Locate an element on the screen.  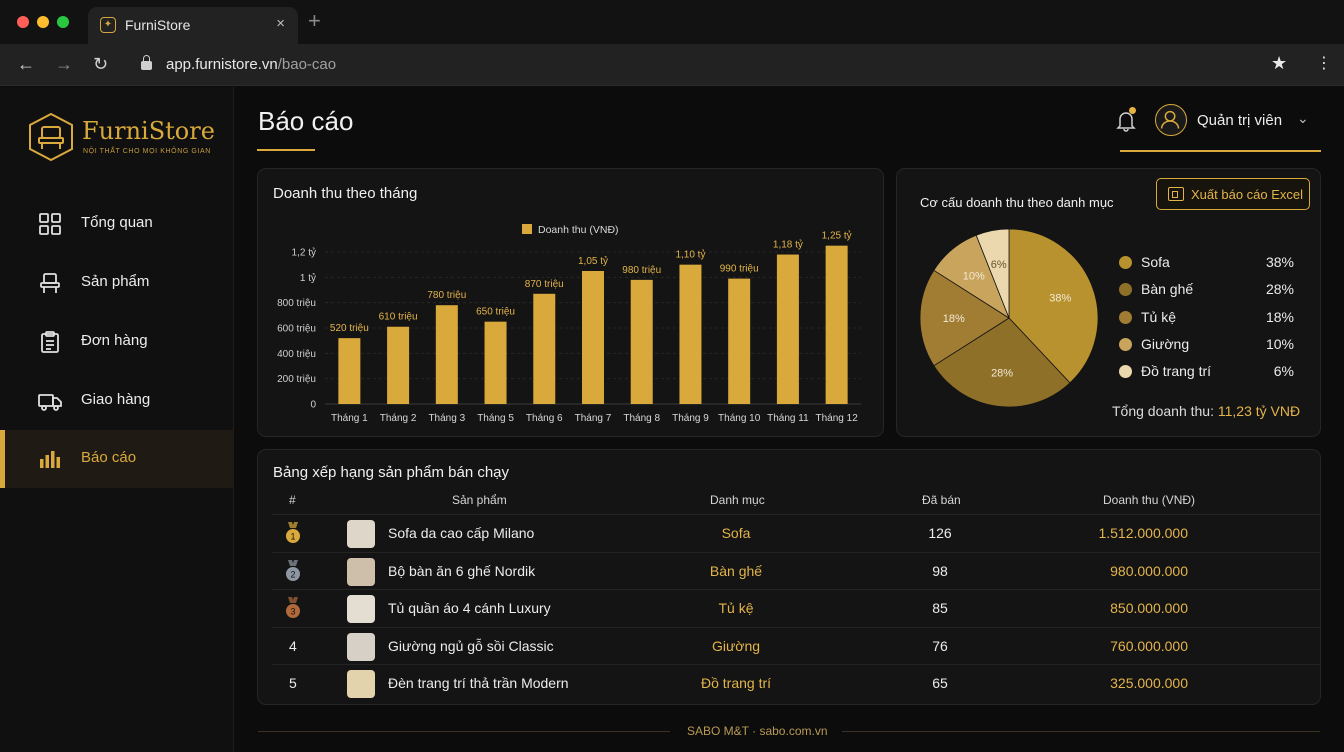
user-name: Quản trị viên is located at coordinates (1240, 120).